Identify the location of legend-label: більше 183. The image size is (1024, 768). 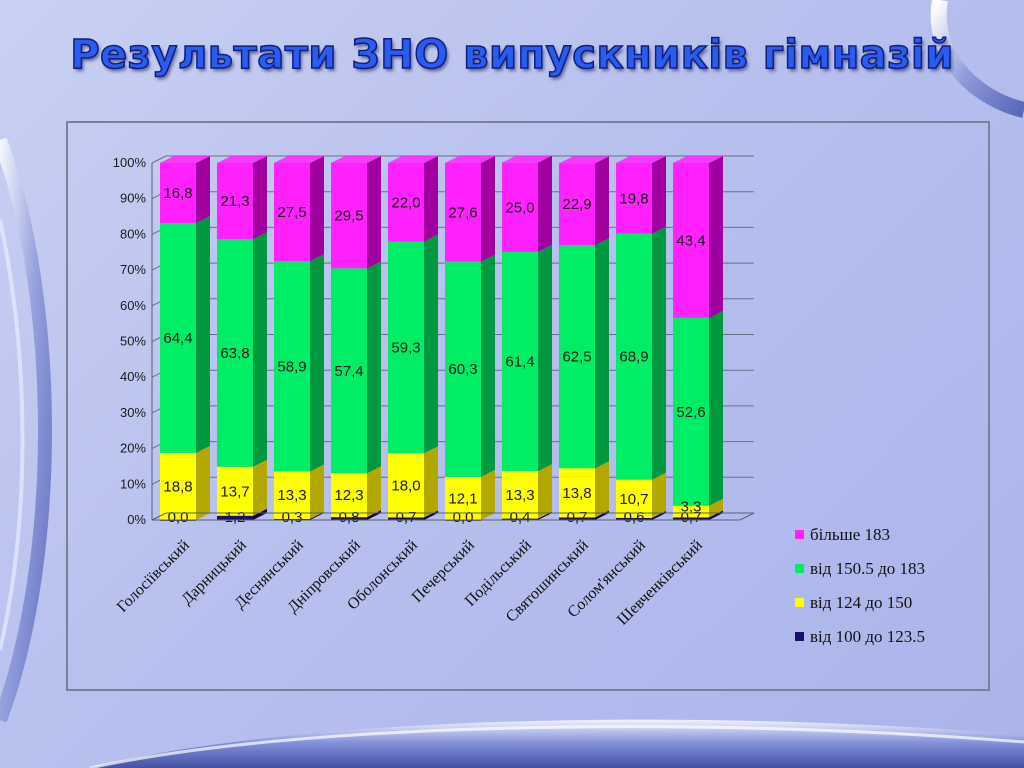
(850, 534).